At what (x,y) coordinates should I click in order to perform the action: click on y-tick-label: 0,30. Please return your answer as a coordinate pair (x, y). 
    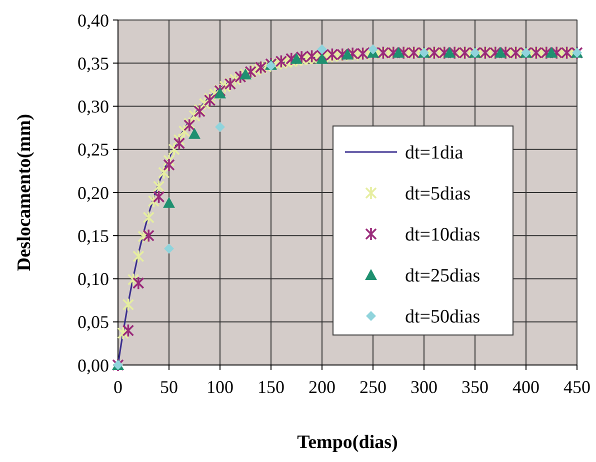
    Looking at the image, I should click on (93, 106).